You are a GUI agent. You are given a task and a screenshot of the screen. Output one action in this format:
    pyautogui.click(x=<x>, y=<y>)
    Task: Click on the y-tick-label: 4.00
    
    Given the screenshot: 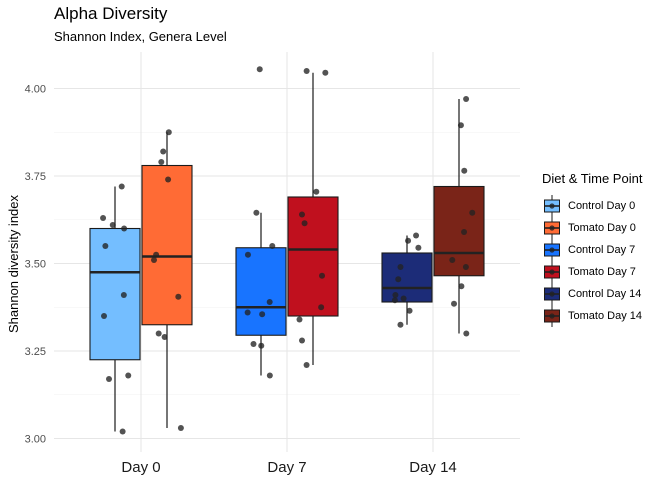 What is the action you would take?
    pyautogui.click(x=35, y=90)
    